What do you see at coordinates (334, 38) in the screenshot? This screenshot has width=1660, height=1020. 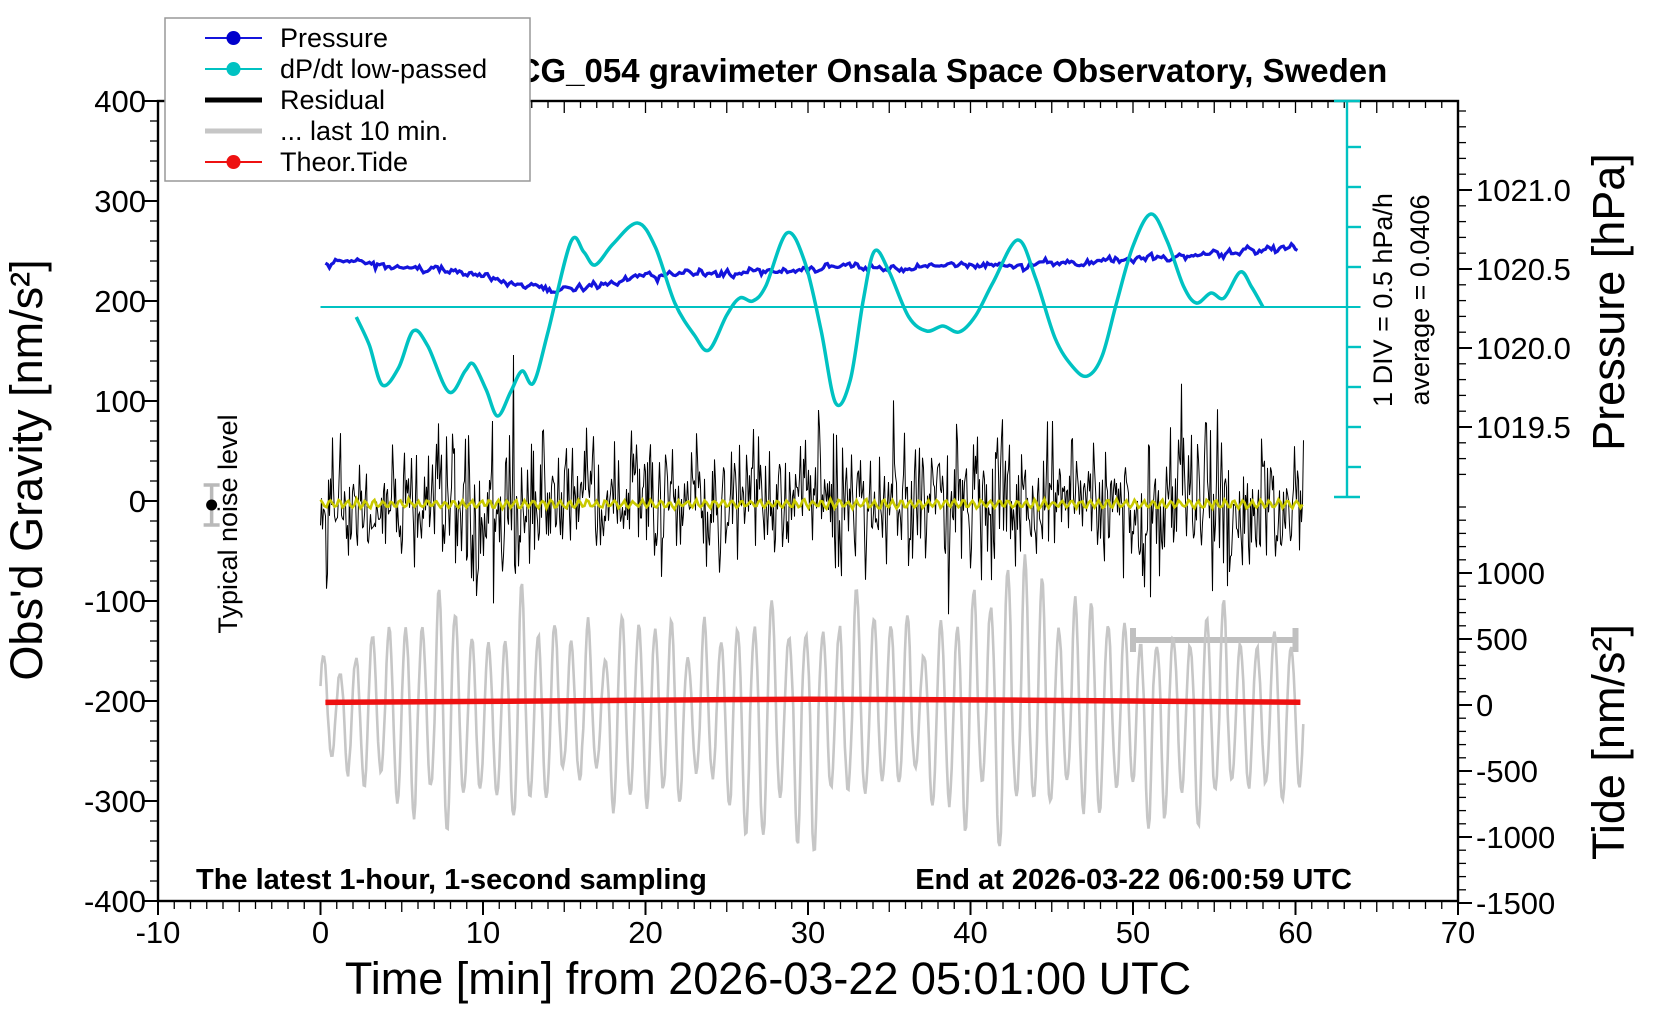 I see `legend-label: Pressure` at bounding box center [334, 38].